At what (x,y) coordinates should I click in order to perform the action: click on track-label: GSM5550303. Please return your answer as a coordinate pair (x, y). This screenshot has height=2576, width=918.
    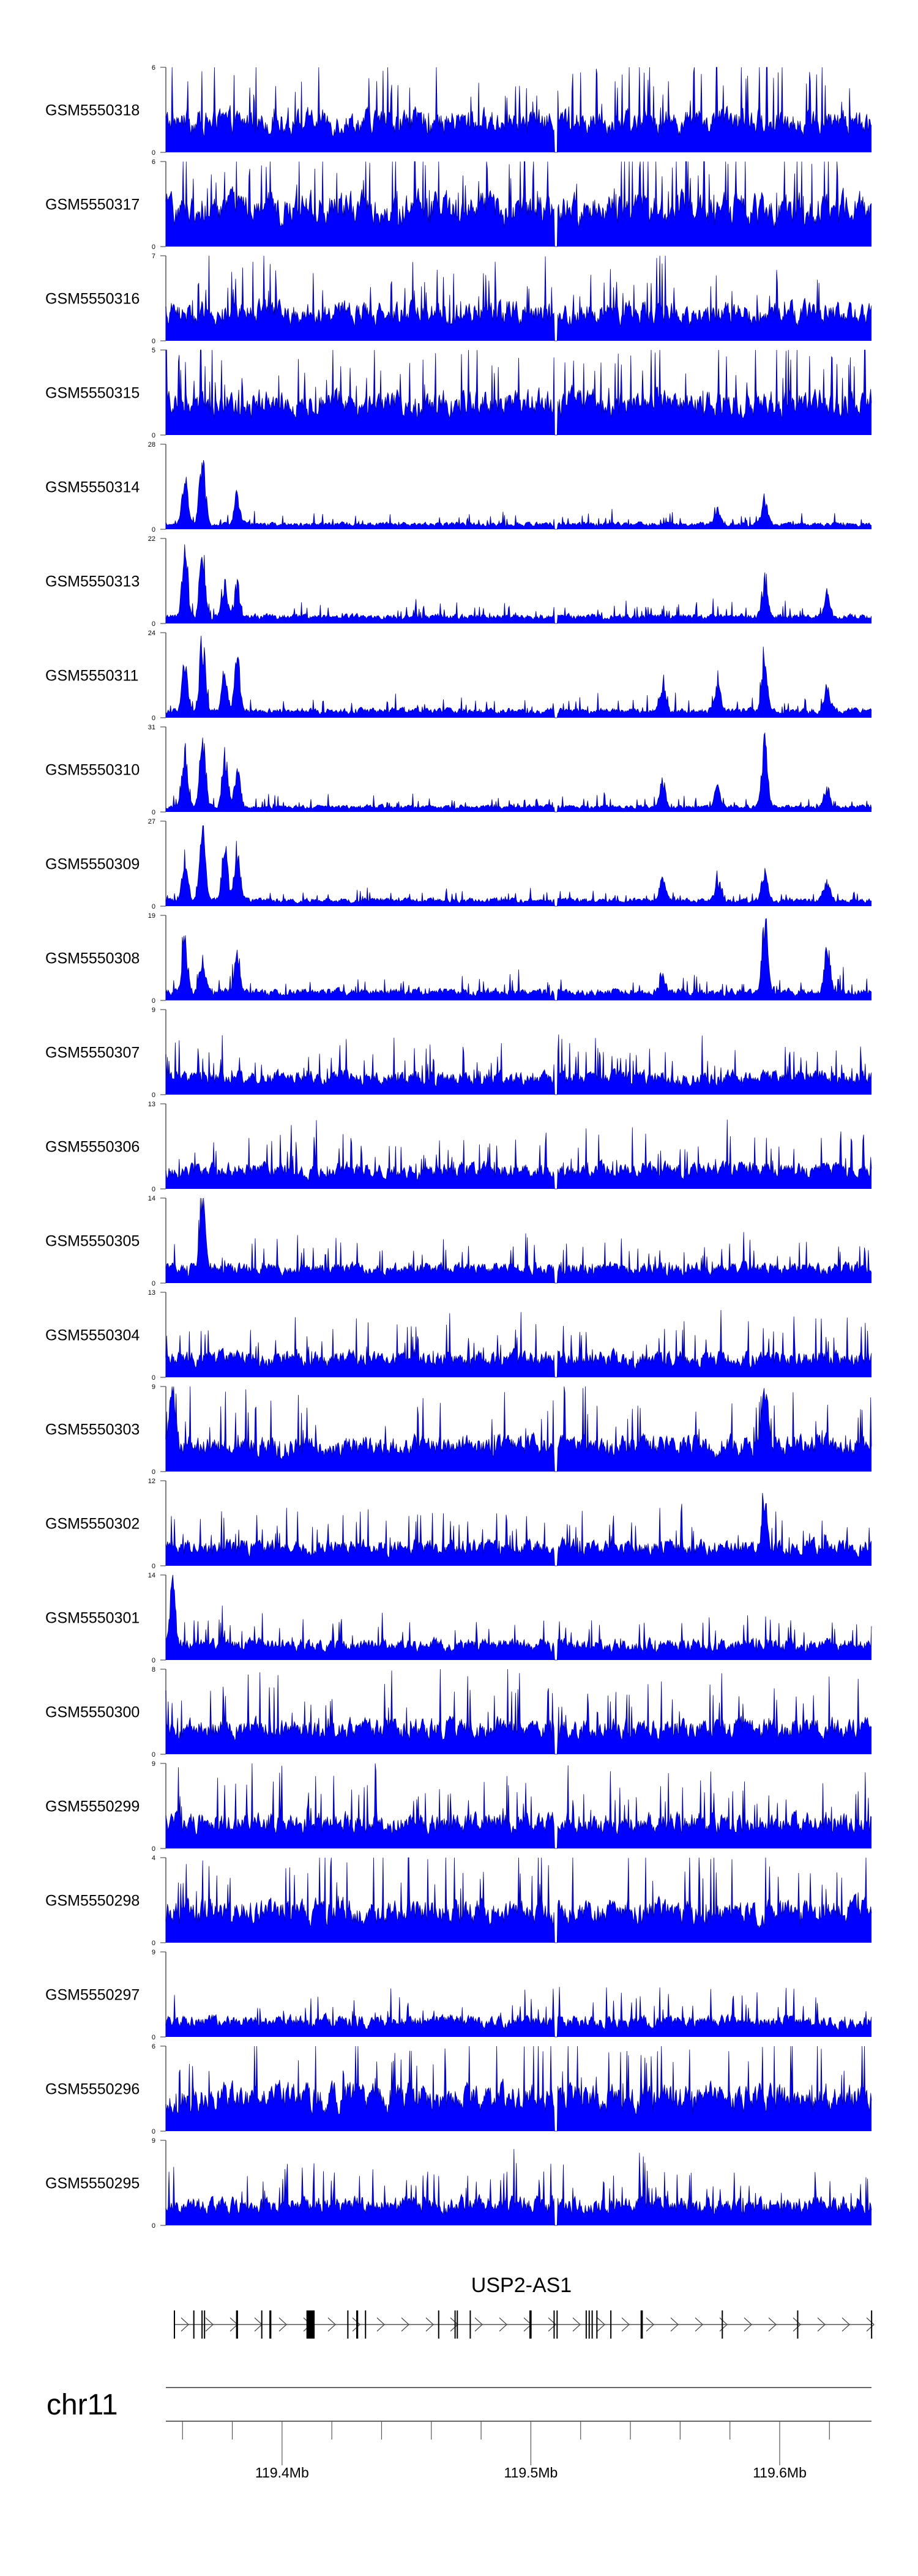
    Looking at the image, I should click on (92, 1430).